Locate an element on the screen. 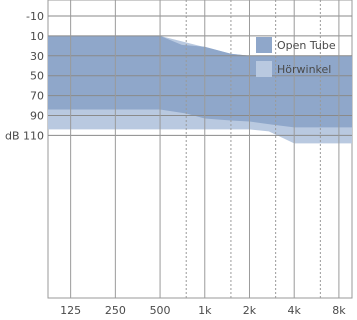 The height and width of the screenshot is (320, 357). x-tick-label: 4k is located at coordinates (295, 310).